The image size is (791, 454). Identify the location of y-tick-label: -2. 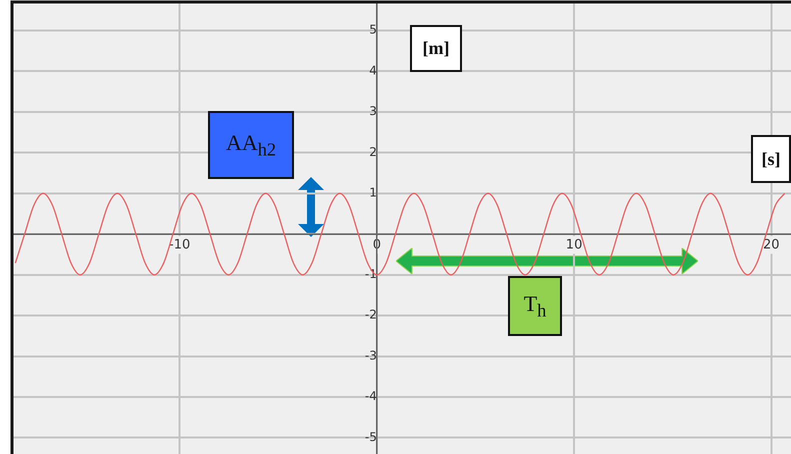
(370, 315).